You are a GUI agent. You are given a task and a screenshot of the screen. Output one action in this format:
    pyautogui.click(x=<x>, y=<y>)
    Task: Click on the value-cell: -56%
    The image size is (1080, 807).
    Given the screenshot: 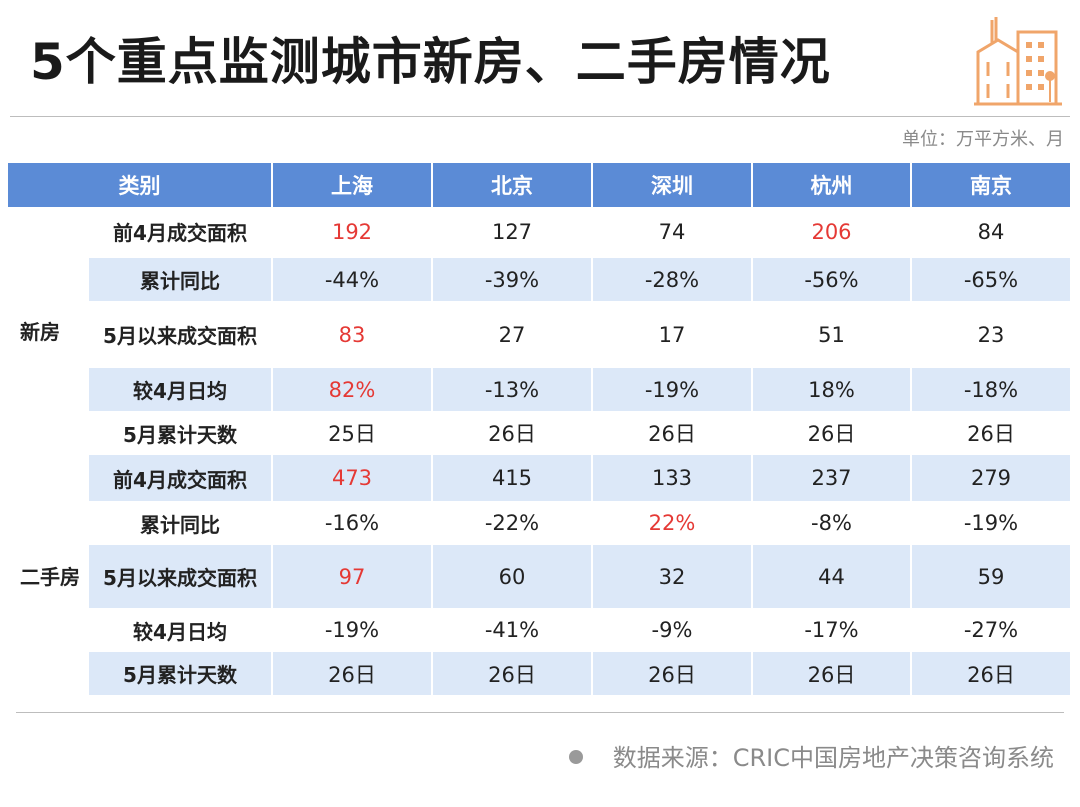 What is the action you would take?
    pyautogui.click(x=832, y=280)
    